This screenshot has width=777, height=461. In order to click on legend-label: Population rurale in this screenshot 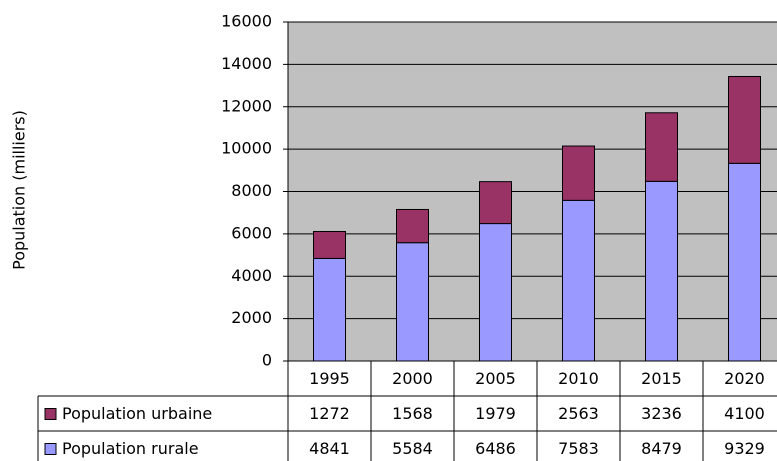, I will do `click(130, 448)`.